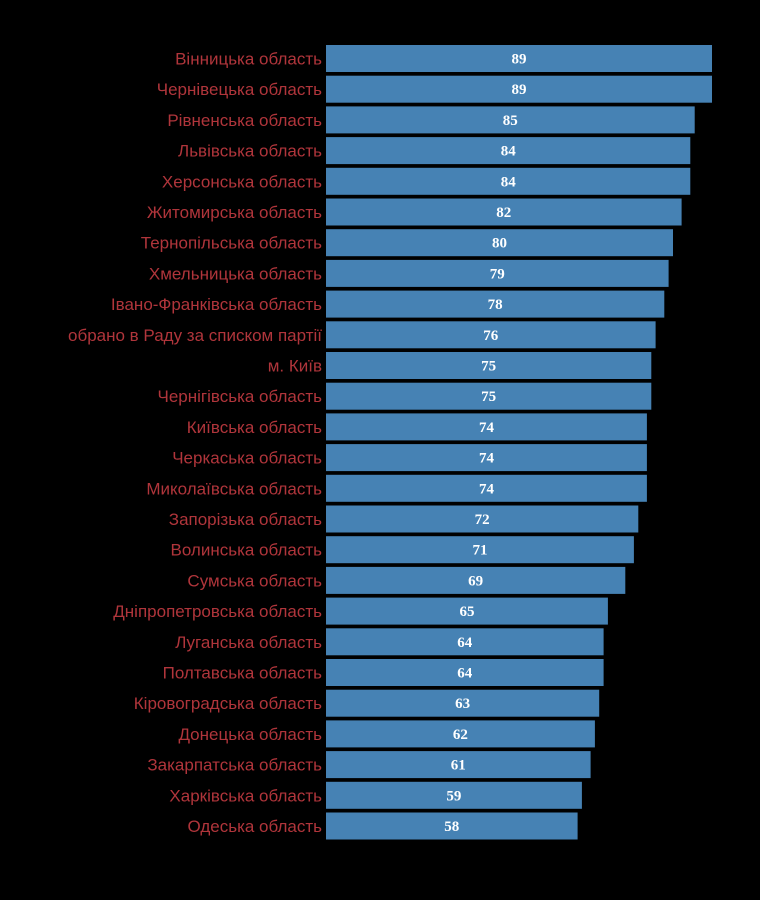  Describe the element at coordinates (239, 396) in the screenshot. I see `category-label: Чернігівська область` at that location.